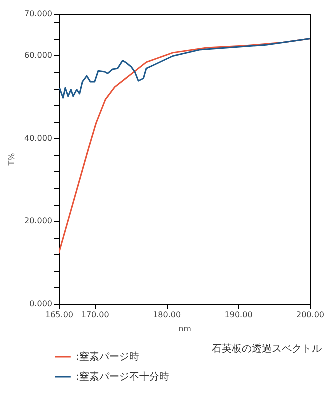 Image resolution: width=330 pixels, height=396 pixels. I want to click on y-tick-label: 60.000, so click(38, 55).